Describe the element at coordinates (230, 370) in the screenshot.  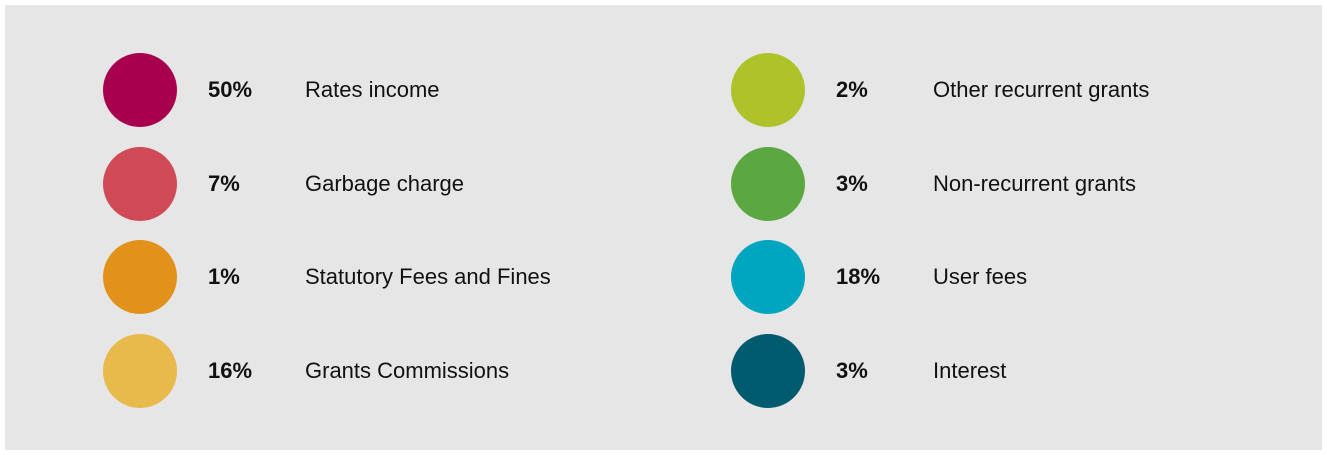
I see `legend-percent: 16%` at that location.